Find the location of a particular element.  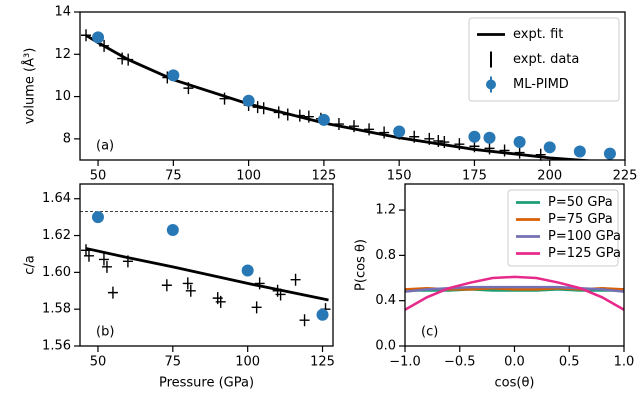

legend-label: P=75 GPa is located at coordinates (580, 219).